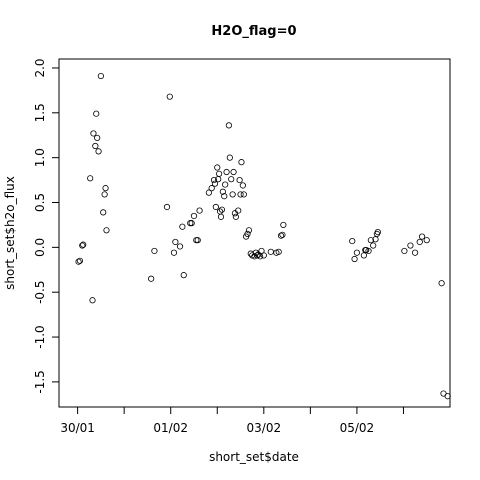  What do you see at coordinates (264, 428) in the screenshot?
I see `x-tick-label: 03/02` at bounding box center [264, 428].